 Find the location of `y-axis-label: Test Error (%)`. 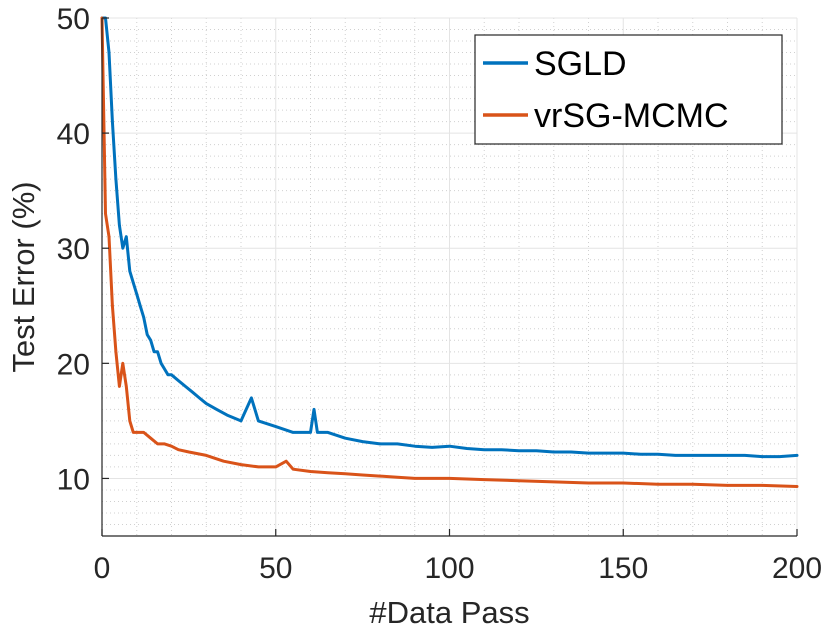

y-axis-label: Test Error (%) is located at coordinates (23, 276).